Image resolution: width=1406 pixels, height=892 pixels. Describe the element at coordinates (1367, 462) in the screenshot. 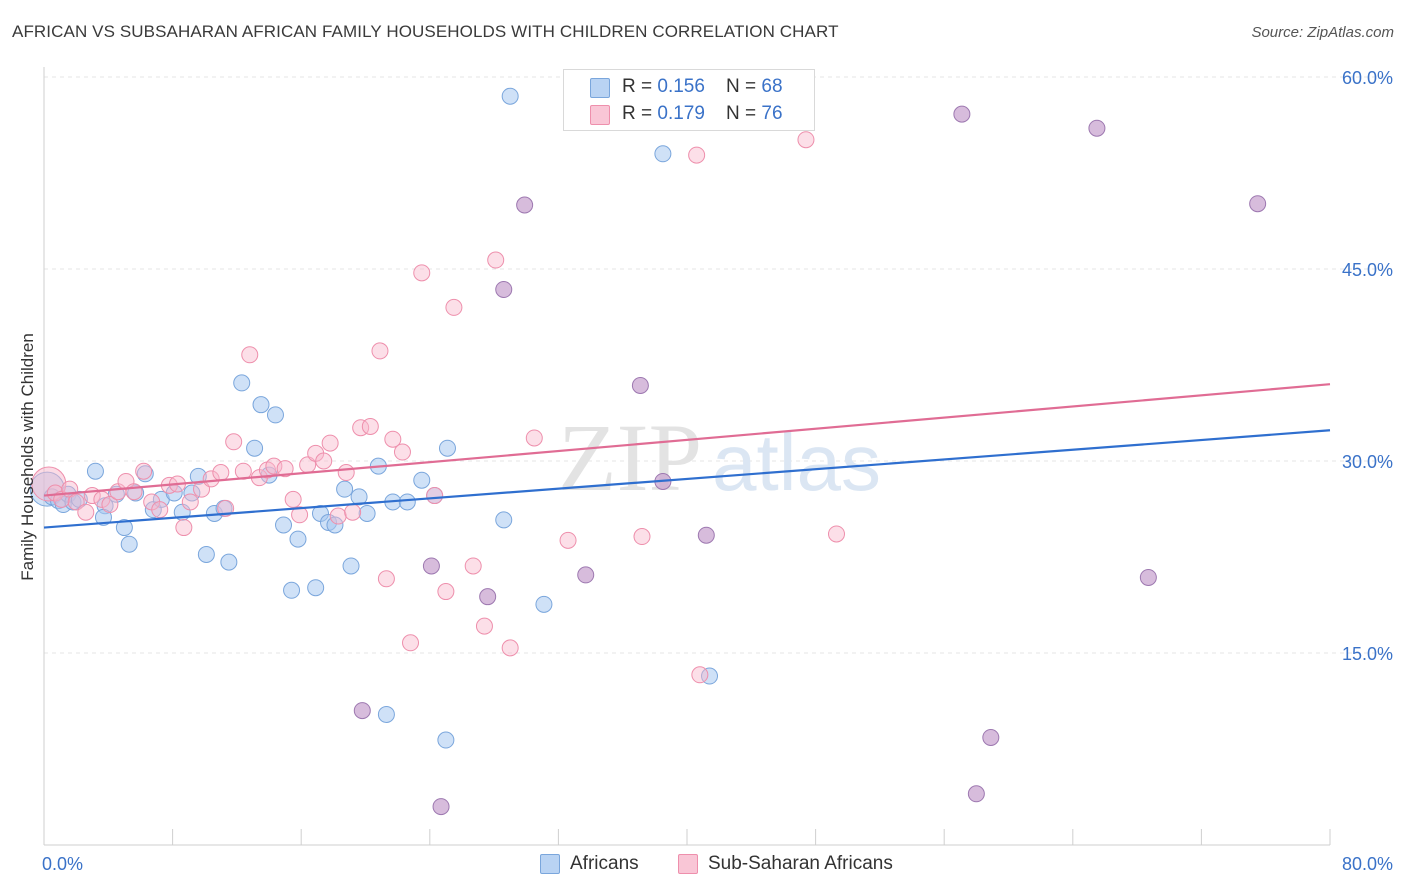

I see `y-tick-label: 30.0%` at that location.